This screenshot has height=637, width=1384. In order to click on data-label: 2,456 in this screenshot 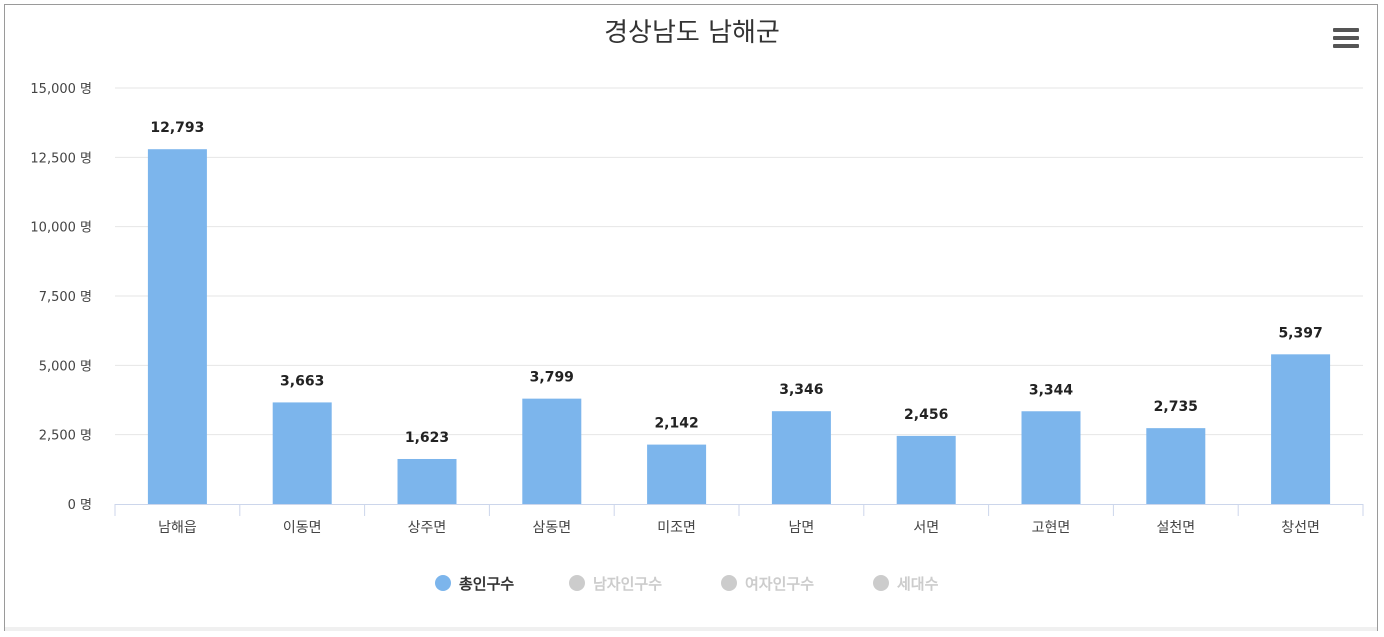, I will do `click(926, 415)`.